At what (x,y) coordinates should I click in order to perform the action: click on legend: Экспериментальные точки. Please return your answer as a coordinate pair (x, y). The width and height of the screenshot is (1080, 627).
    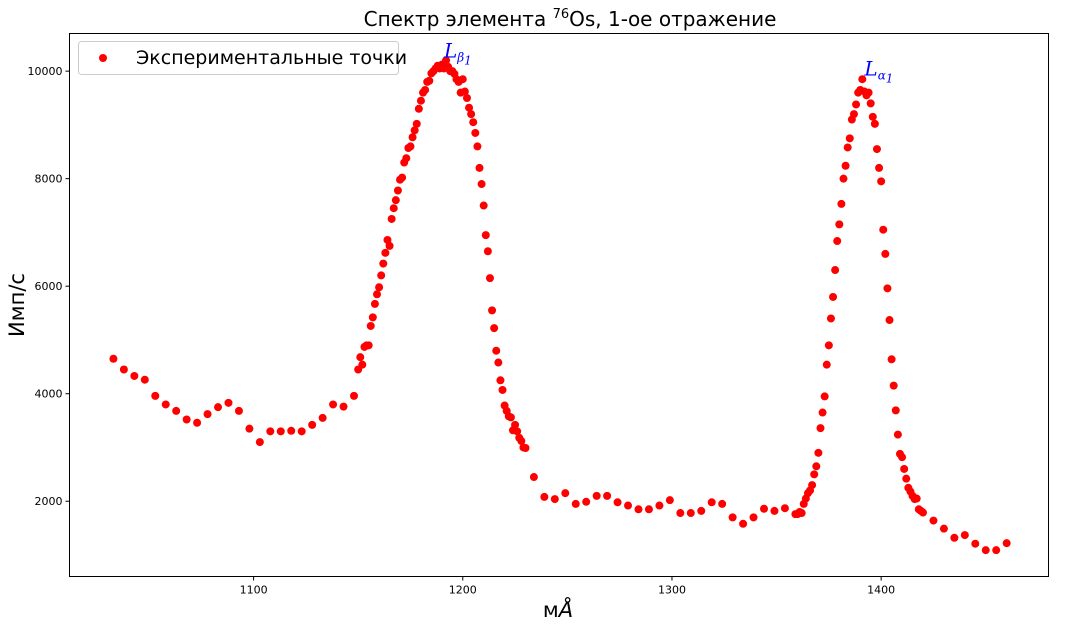
    Looking at the image, I should click on (242, 58).